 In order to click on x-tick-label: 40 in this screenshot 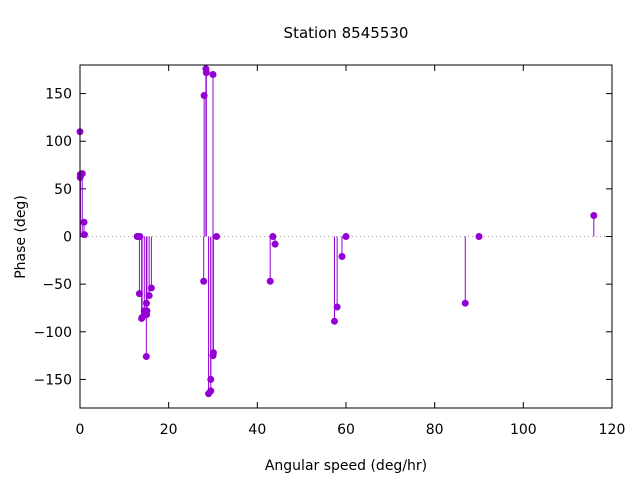, I will do `click(257, 430)`.